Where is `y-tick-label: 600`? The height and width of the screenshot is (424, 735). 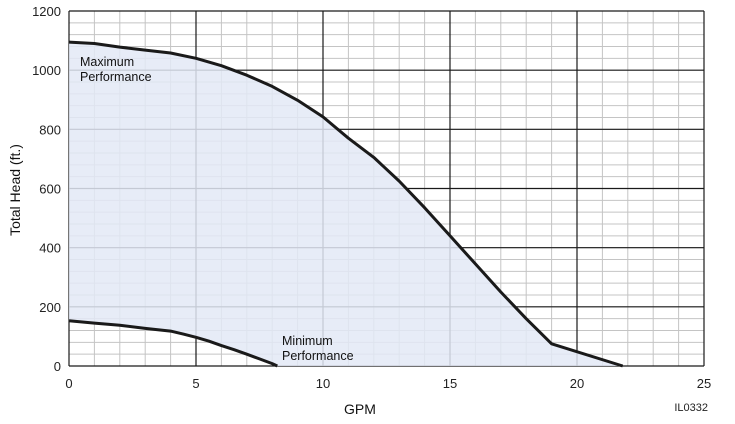
y-tick-label: 600 is located at coordinates (50, 189).